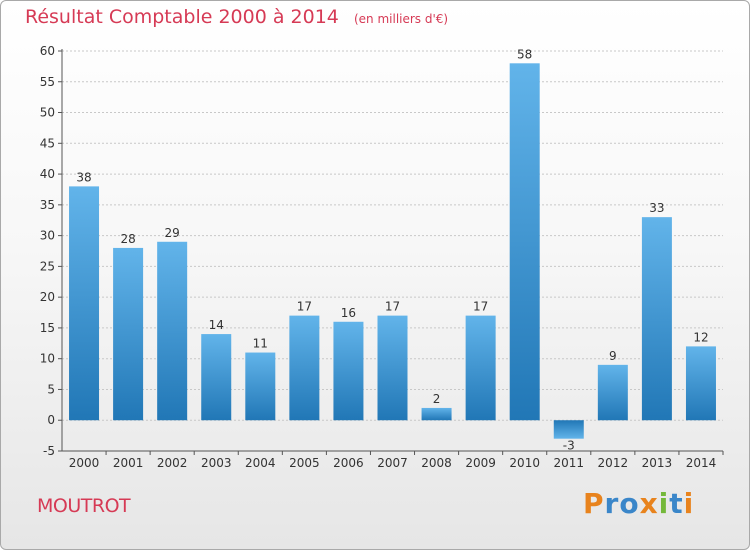 This screenshot has width=750, height=550. Describe the element at coordinates (612, 392) in the screenshot. I see `bar-2012` at that location.